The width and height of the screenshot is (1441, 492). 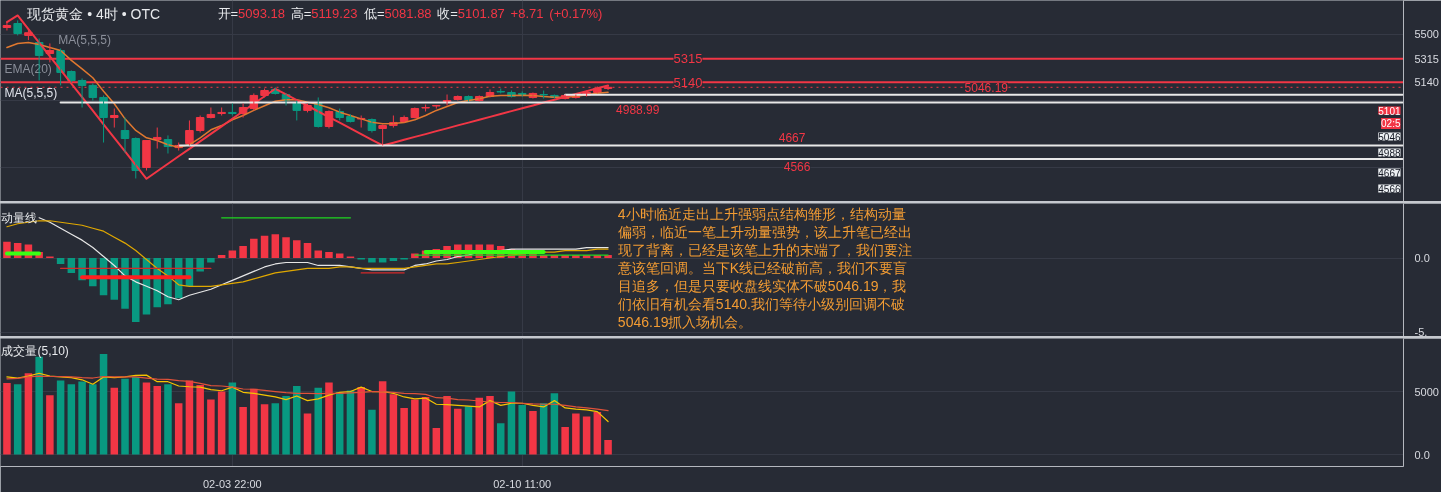 What do you see at coordinates (522, 483) in the screenshot?
I see `x-tick-label: 02-10 11:00` at bounding box center [522, 483].